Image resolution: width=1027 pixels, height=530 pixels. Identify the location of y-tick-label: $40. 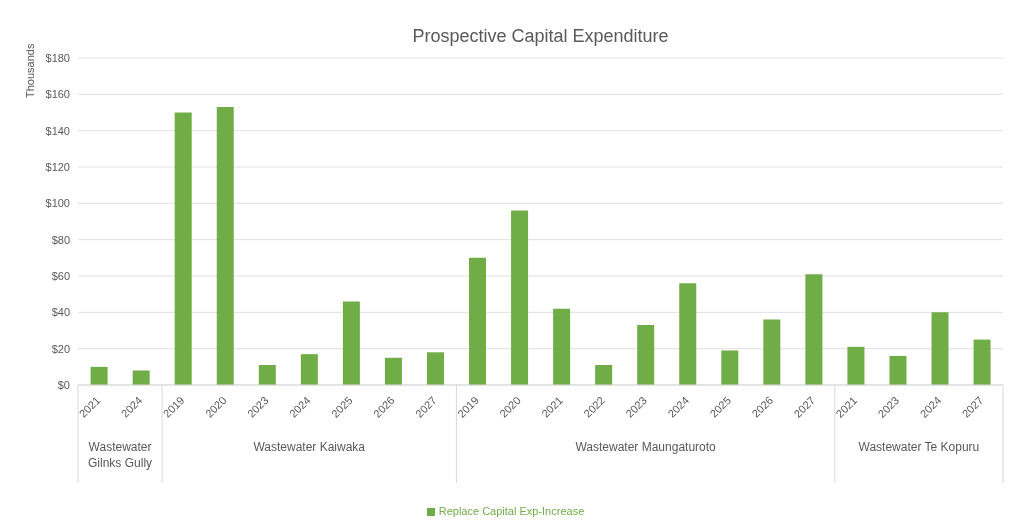
(60, 312).